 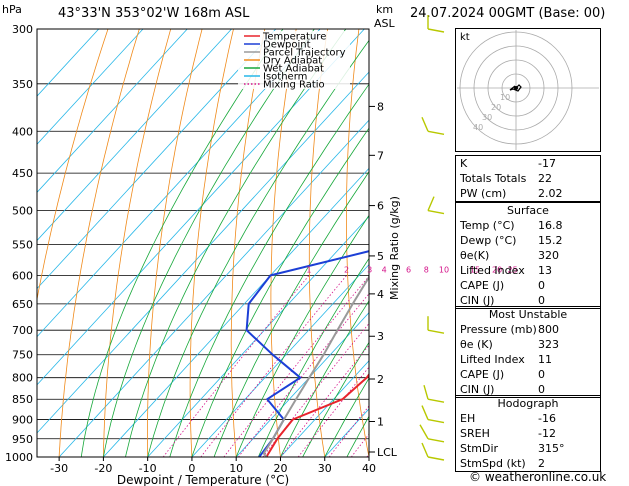 What do you see at coordinates (465, 37) in the screenshot?
I see `hodograph-kt-label: kt` at bounding box center [465, 37].